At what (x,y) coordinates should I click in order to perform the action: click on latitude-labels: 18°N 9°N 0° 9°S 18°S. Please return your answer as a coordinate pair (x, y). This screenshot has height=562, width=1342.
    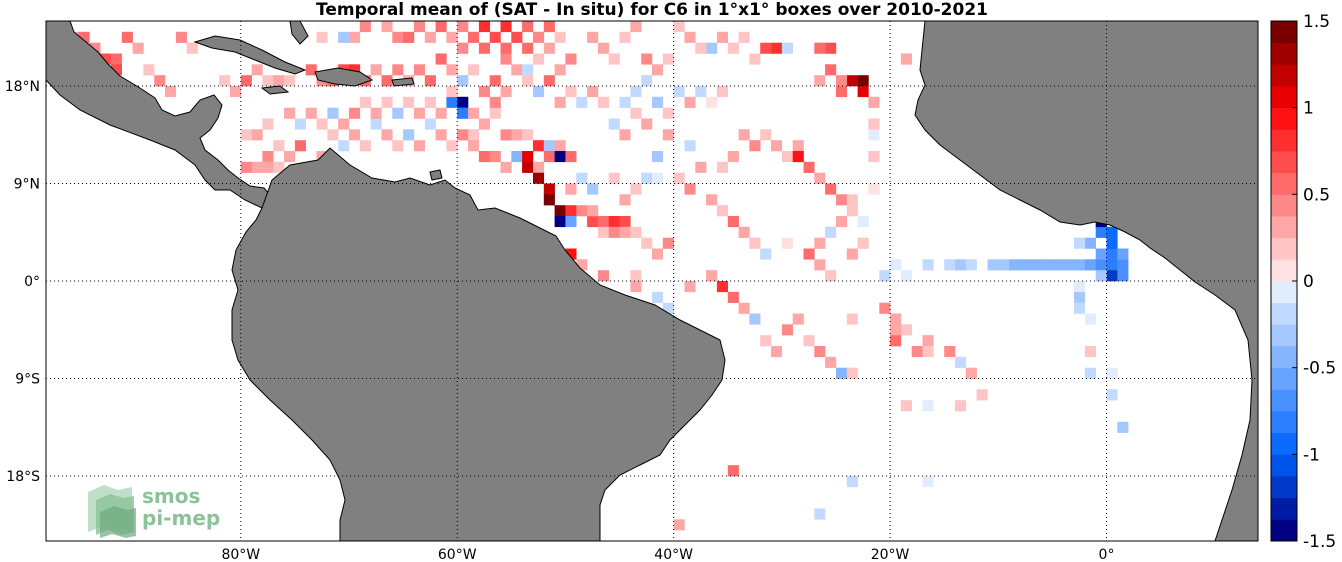
    Looking at the image, I should click on (22, 282).